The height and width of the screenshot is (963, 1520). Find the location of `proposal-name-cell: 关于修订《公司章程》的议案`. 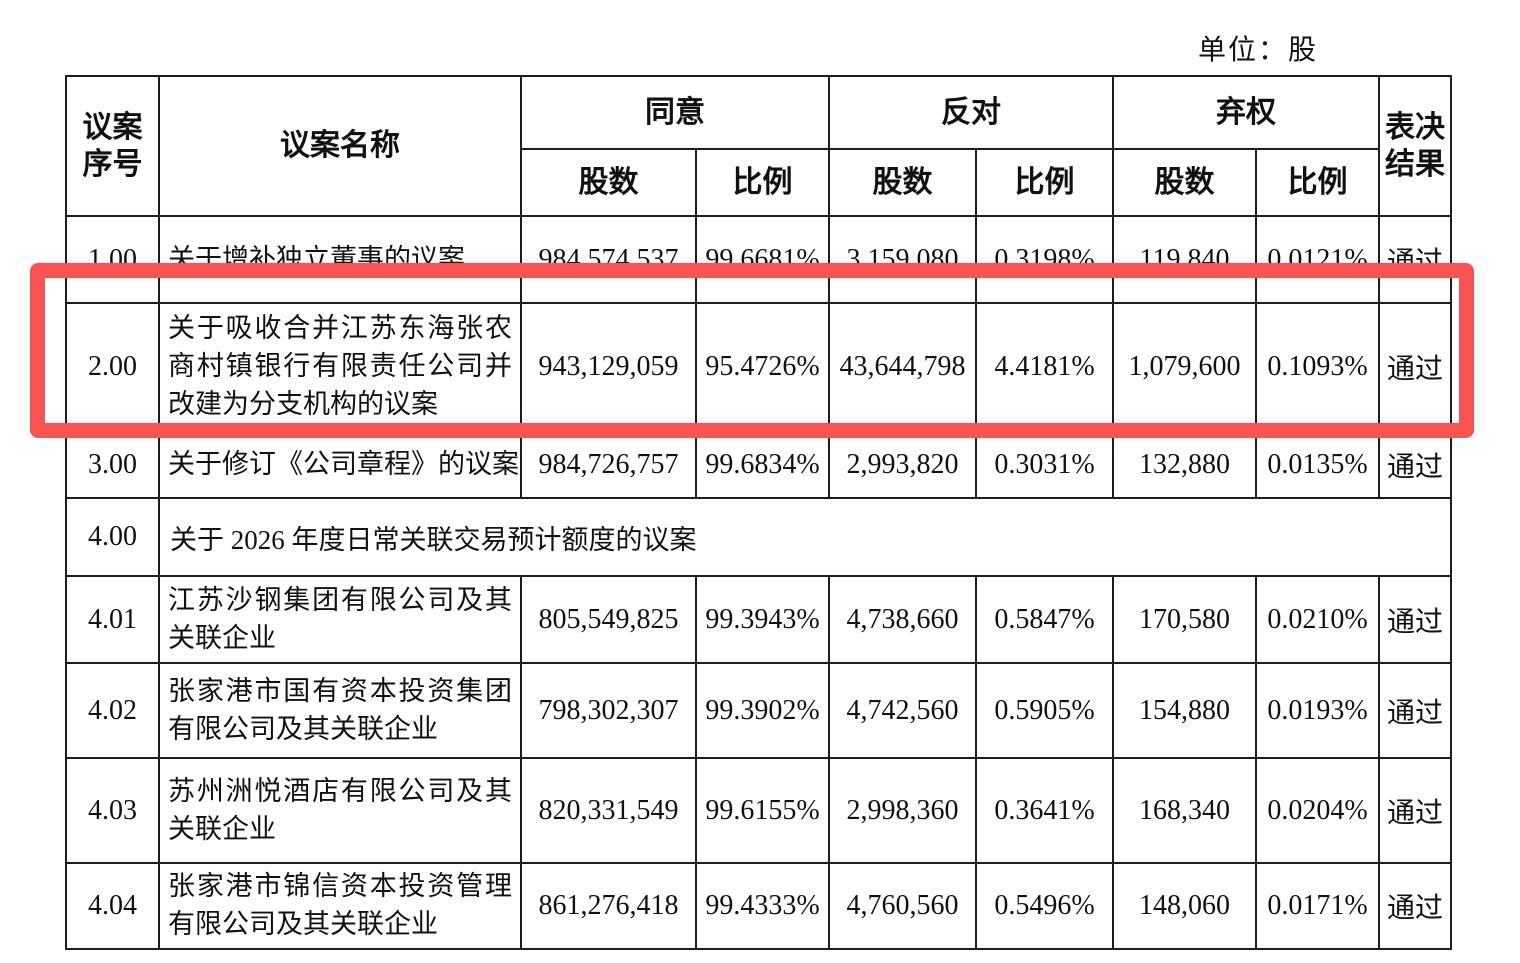

proposal-name-cell: 关于修订《公司章程》的议案 is located at coordinates (340, 464).